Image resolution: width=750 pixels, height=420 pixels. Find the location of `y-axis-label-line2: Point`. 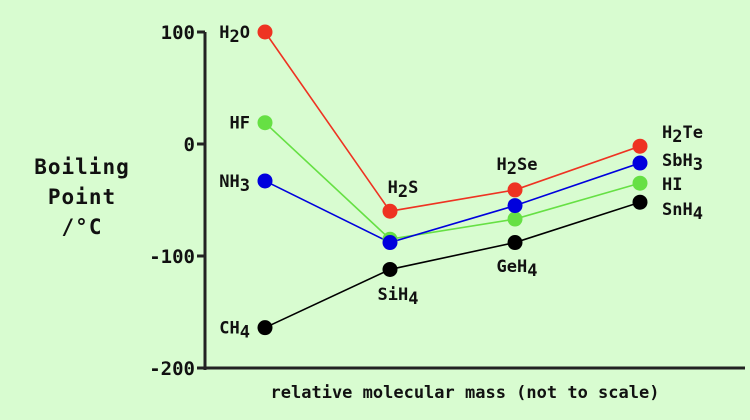

y-axis-label-line2: Point is located at coordinates (82, 197).